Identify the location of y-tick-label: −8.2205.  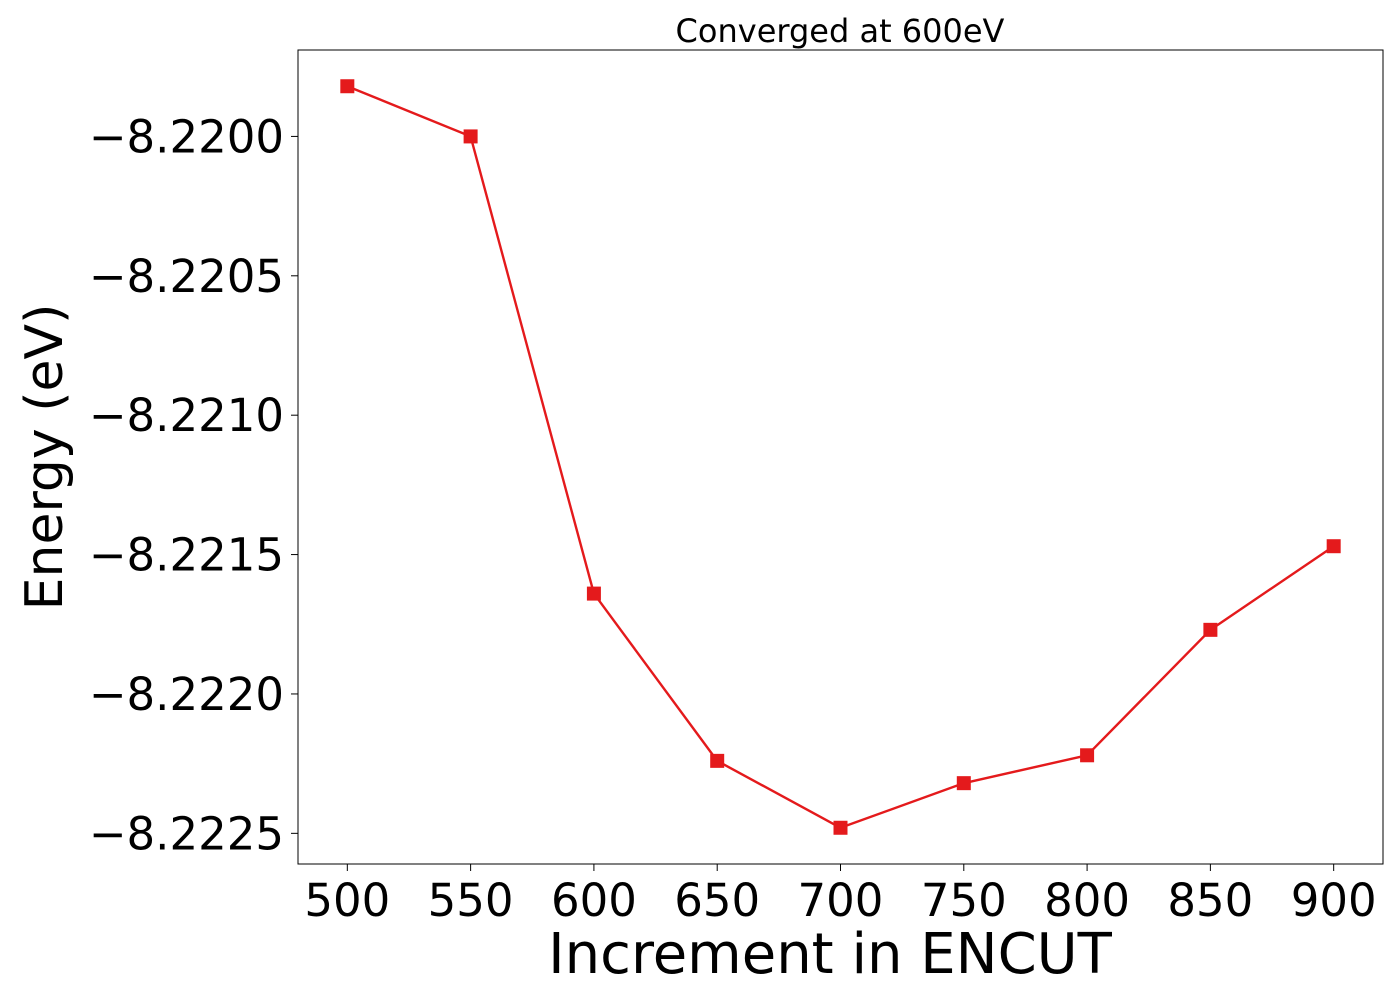
(186, 276).